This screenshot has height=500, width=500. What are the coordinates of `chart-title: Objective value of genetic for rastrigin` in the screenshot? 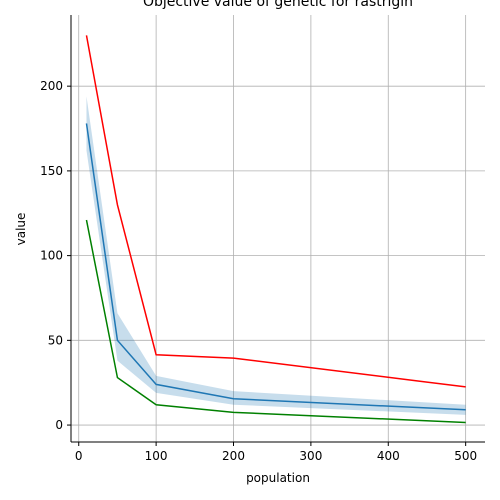 It's located at (278, 5).